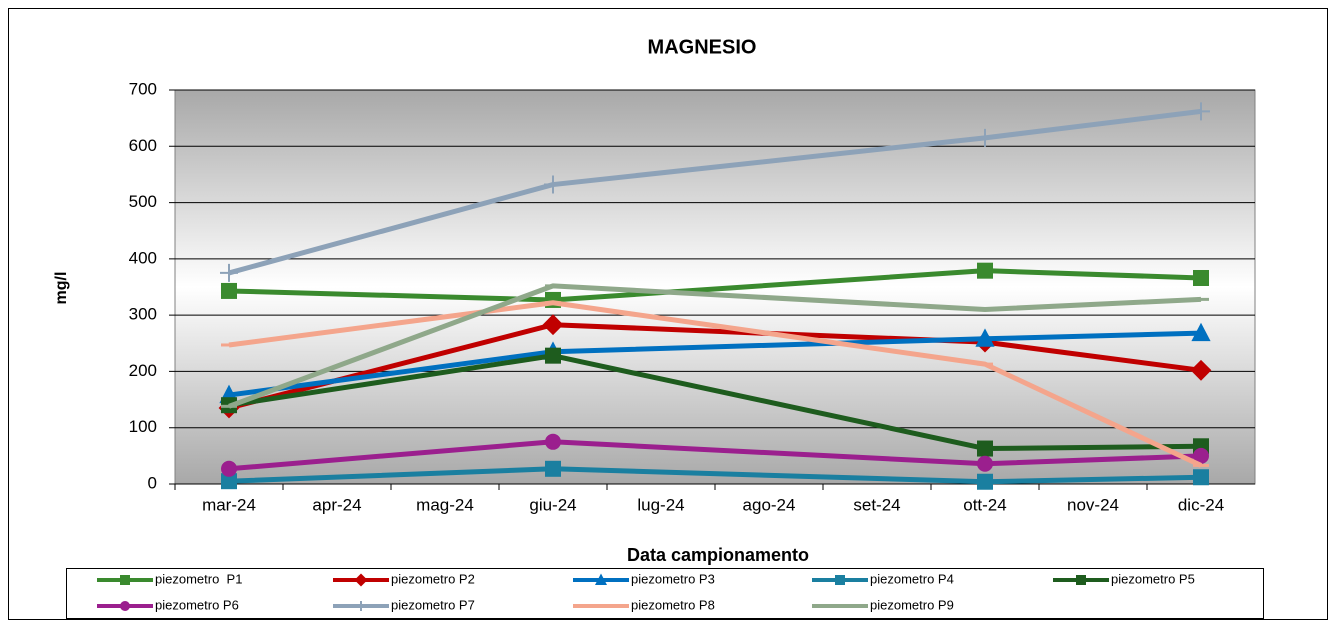  What do you see at coordinates (769, 504) in the screenshot?
I see `x-tick-label: ago-24` at bounding box center [769, 504].